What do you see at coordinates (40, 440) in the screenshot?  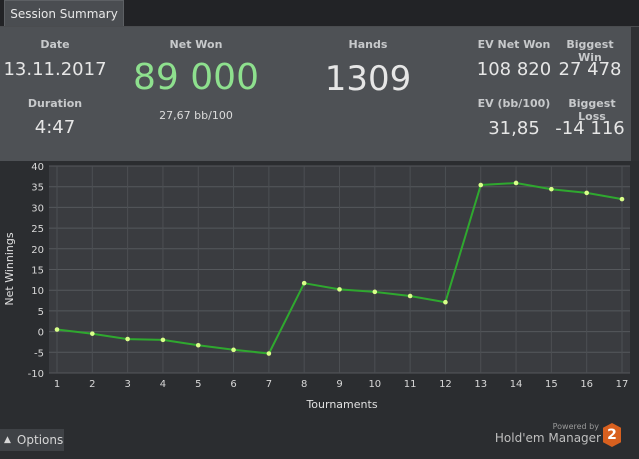 I see `options-label: Options` at bounding box center [40, 440].